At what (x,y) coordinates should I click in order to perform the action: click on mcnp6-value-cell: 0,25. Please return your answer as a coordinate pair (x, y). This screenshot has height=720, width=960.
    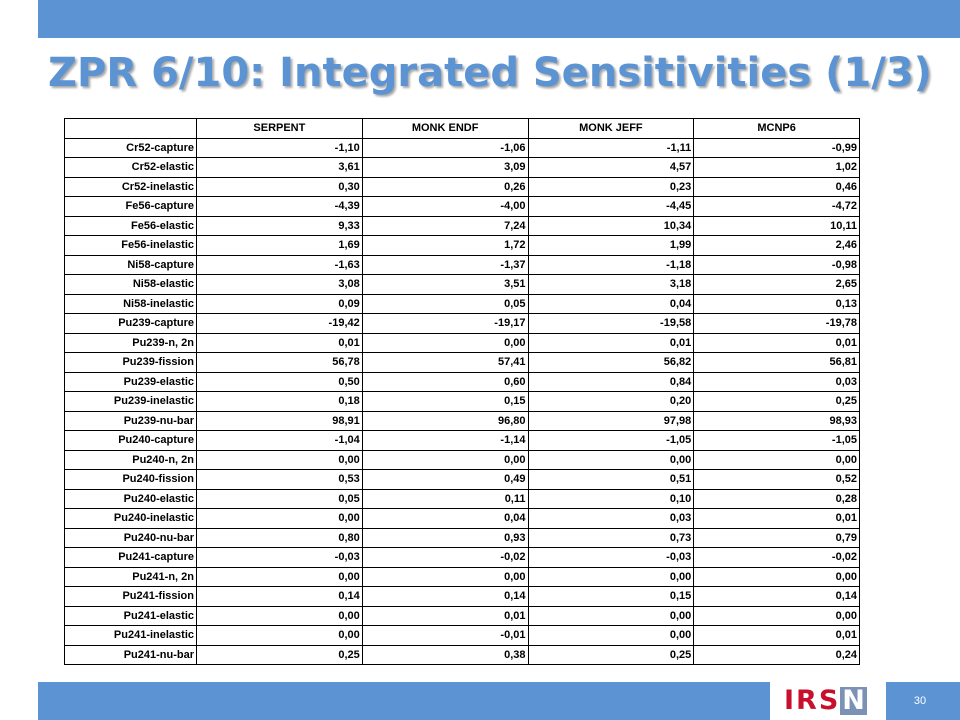
    Looking at the image, I should click on (776, 401).